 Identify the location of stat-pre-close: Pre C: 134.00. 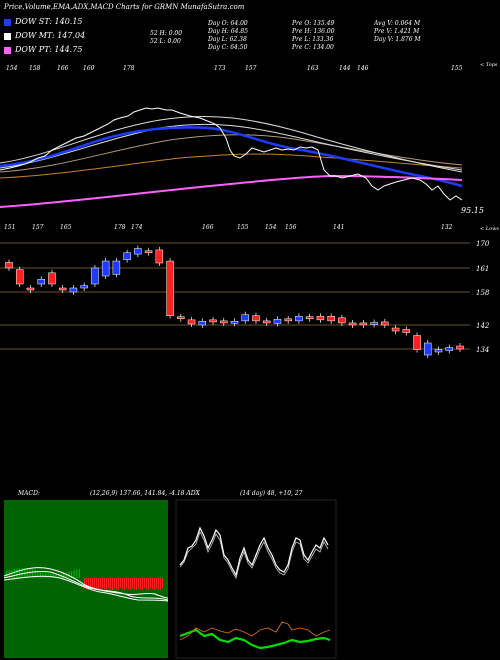
(313, 47).